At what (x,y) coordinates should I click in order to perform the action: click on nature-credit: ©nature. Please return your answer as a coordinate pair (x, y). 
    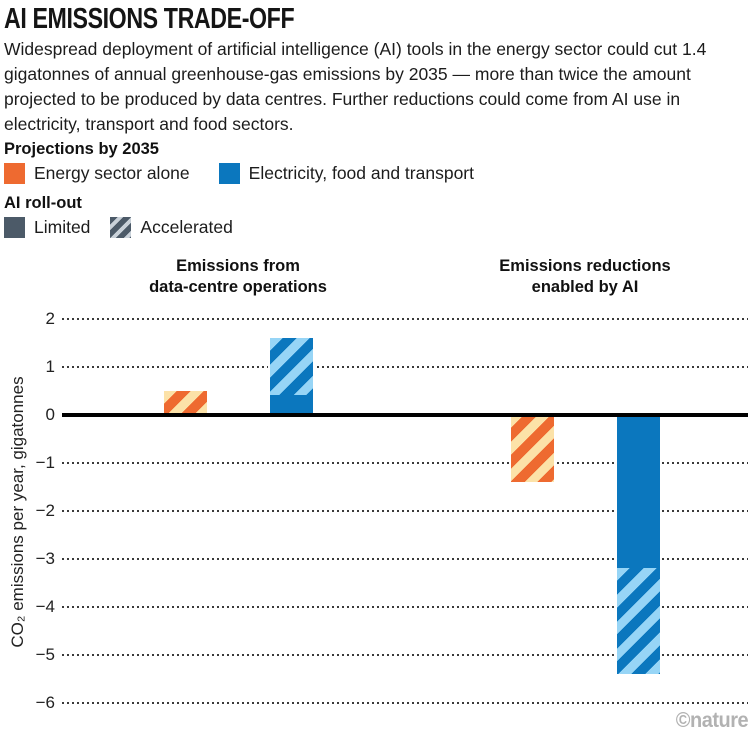
    Looking at the image, I should click on (712, 720).